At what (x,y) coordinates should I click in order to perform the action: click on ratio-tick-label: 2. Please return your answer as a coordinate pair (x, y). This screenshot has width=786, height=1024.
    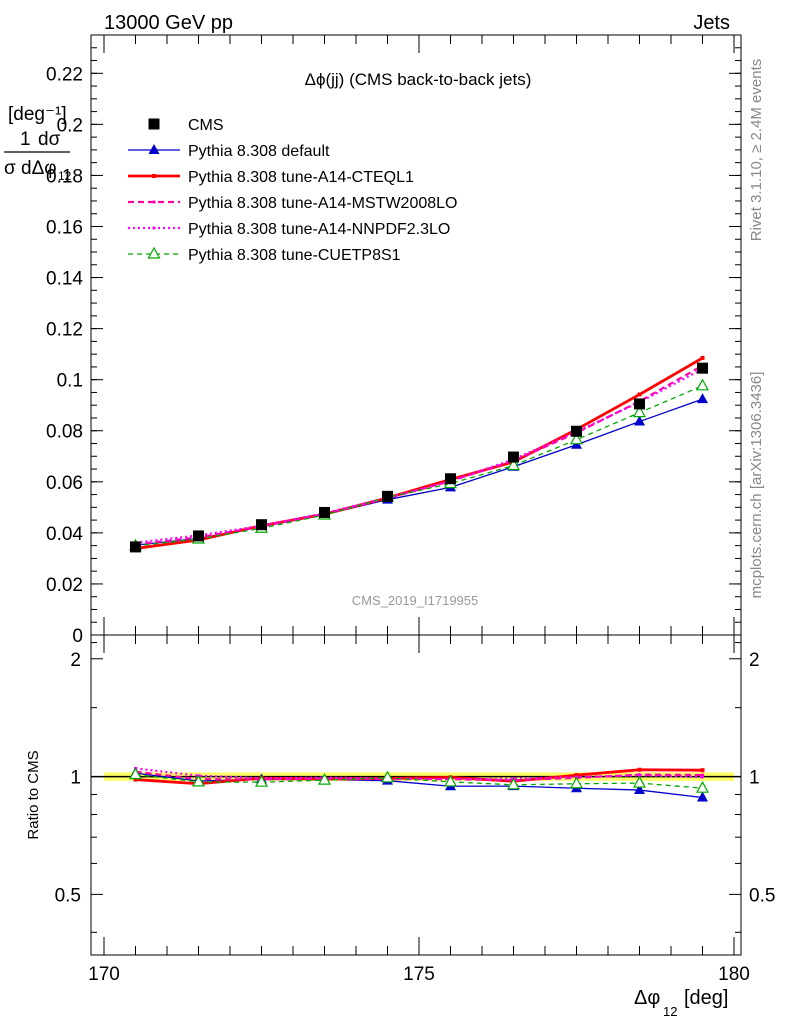
    Looking at the image, I should click on (75, 660).